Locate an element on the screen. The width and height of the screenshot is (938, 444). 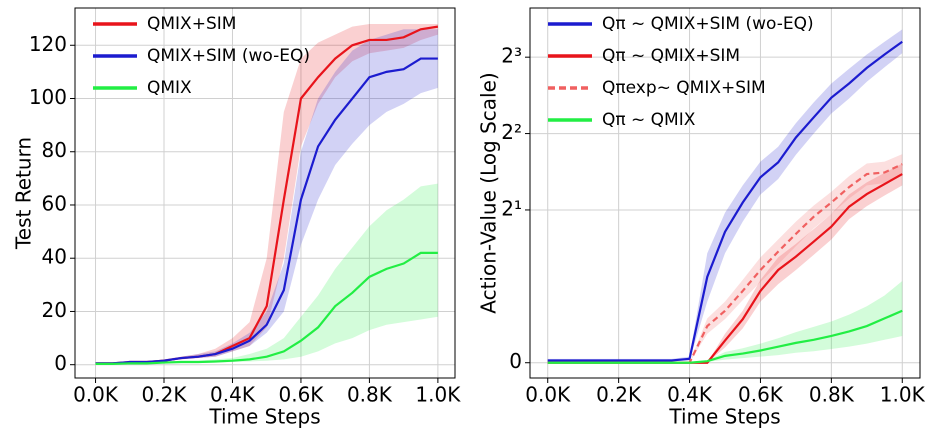
y-tick-label: 2¹ is located at coordinates (511, 208).